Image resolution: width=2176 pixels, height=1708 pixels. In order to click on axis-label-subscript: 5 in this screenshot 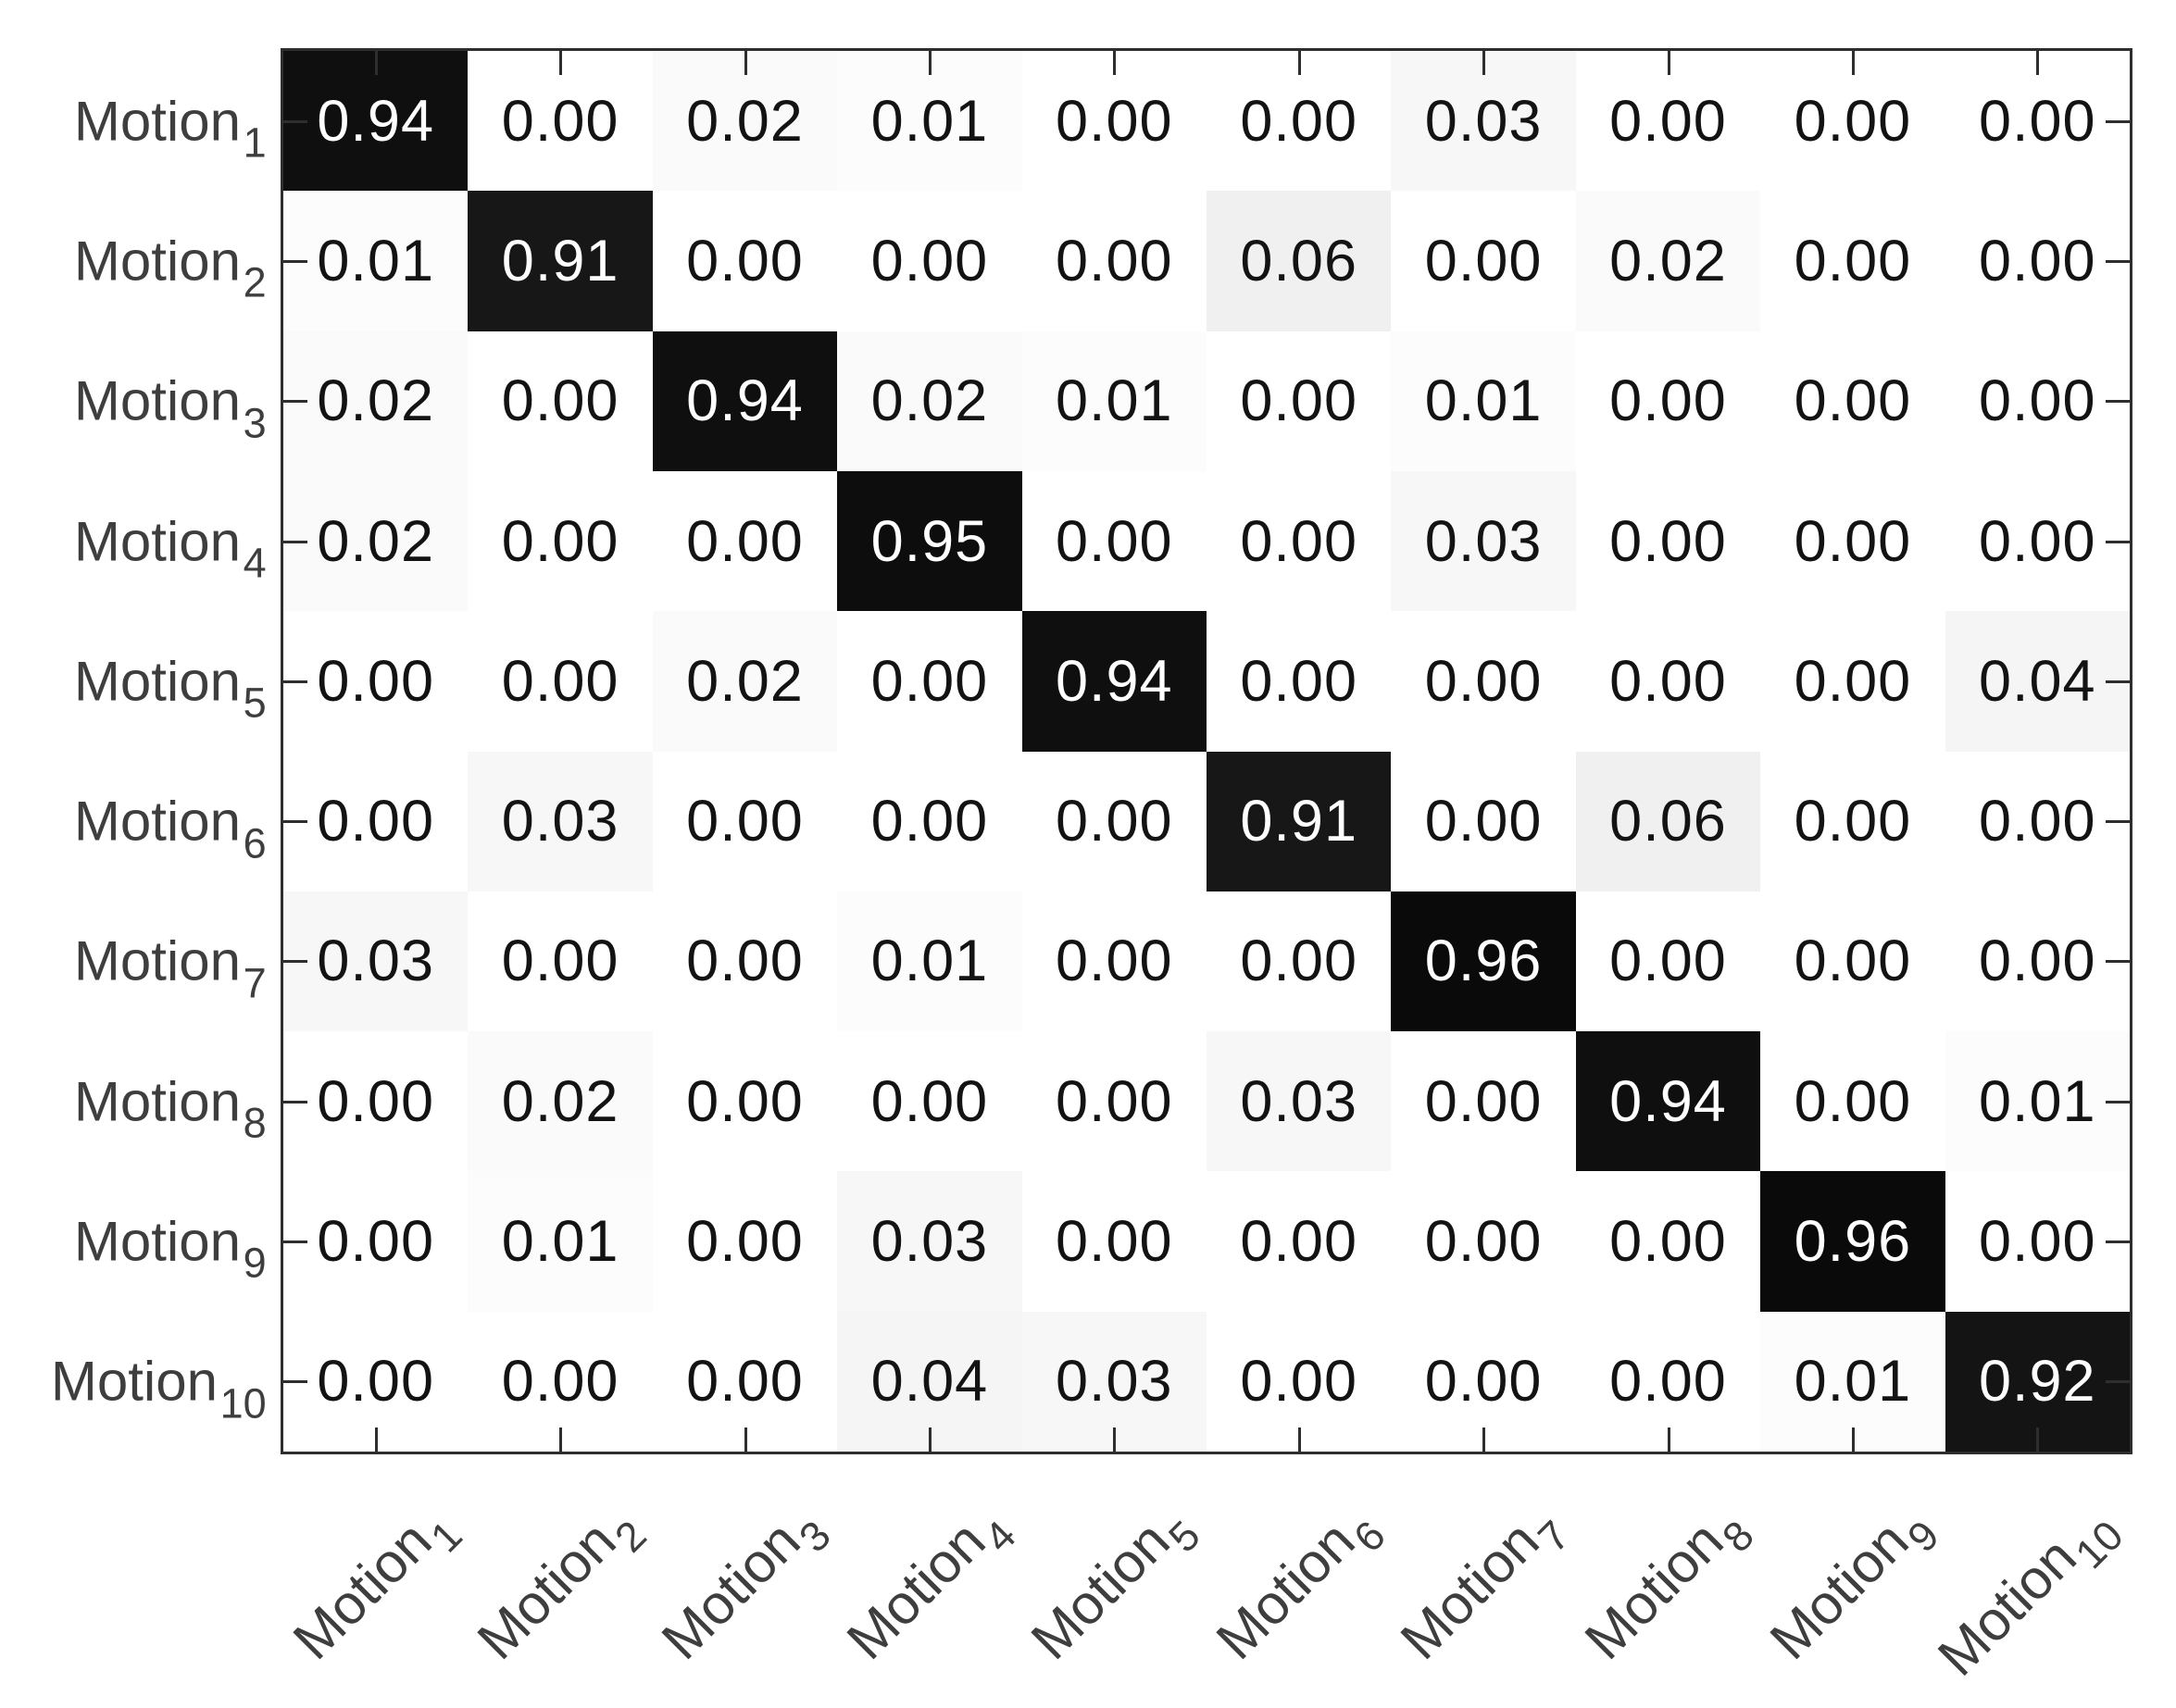, I will do `click(255, 703)`.